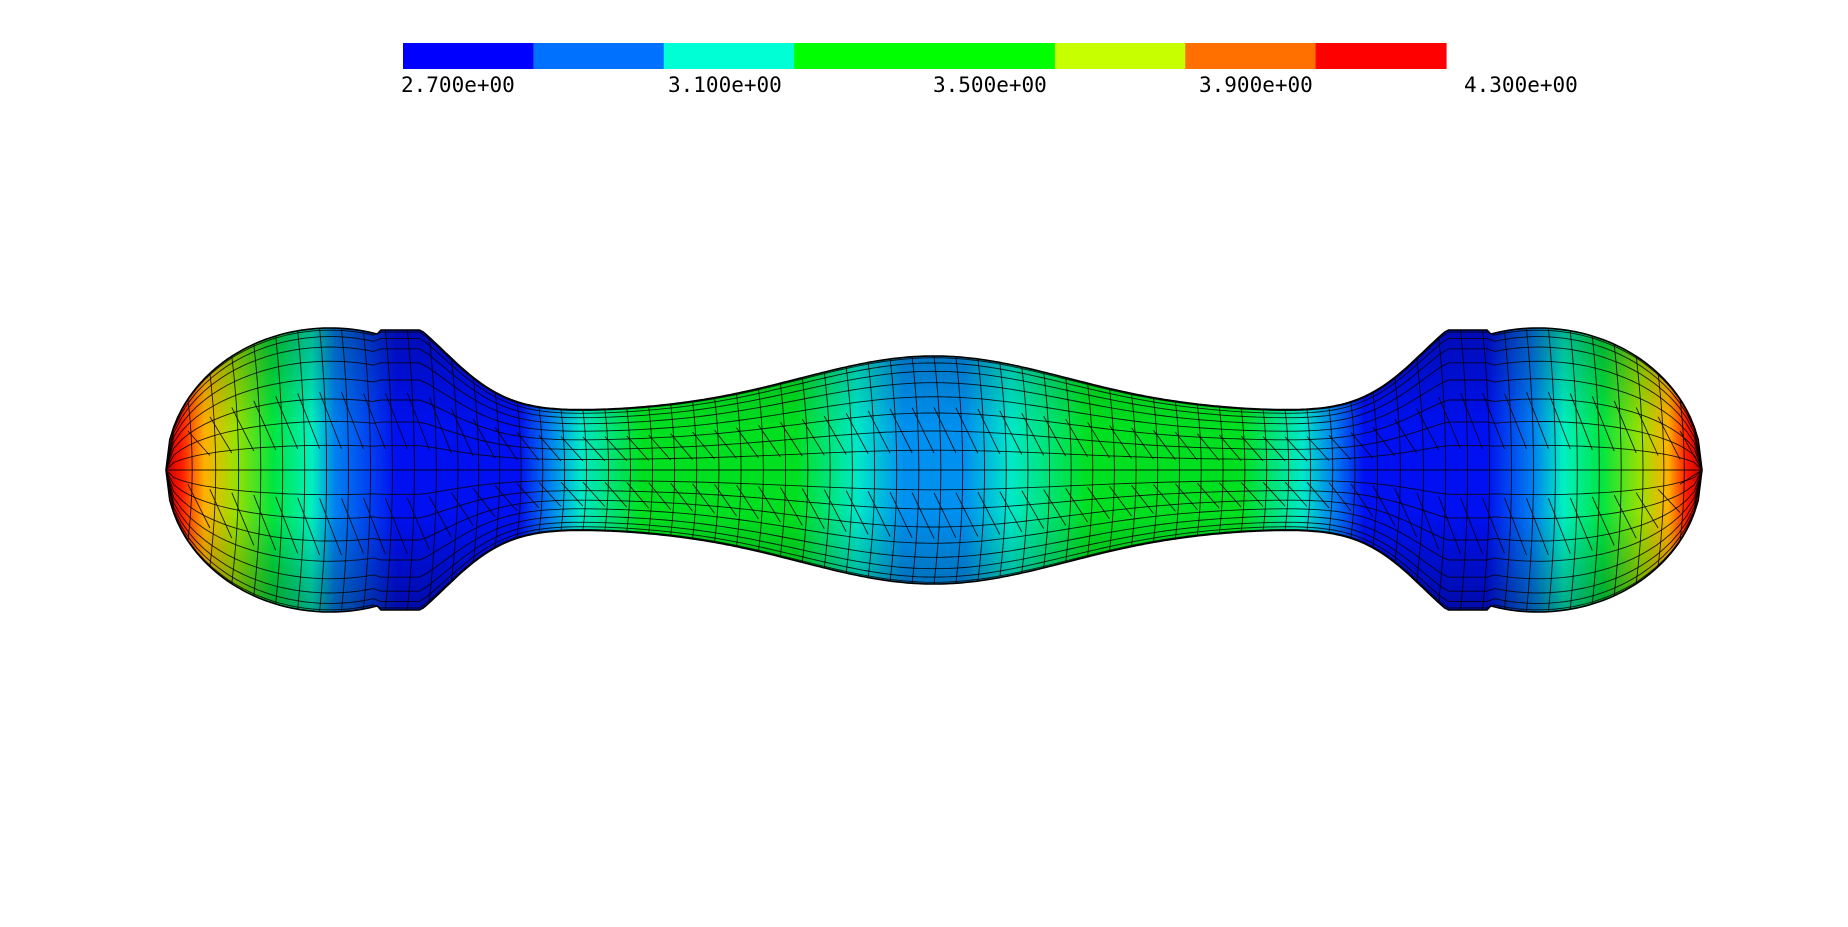 The height and width of the screenshot is (927, 1848). Describe the element at coordinates (990, 85) in the screenshot. I see `colorbar-label-3: 3.500e+00` at that location.